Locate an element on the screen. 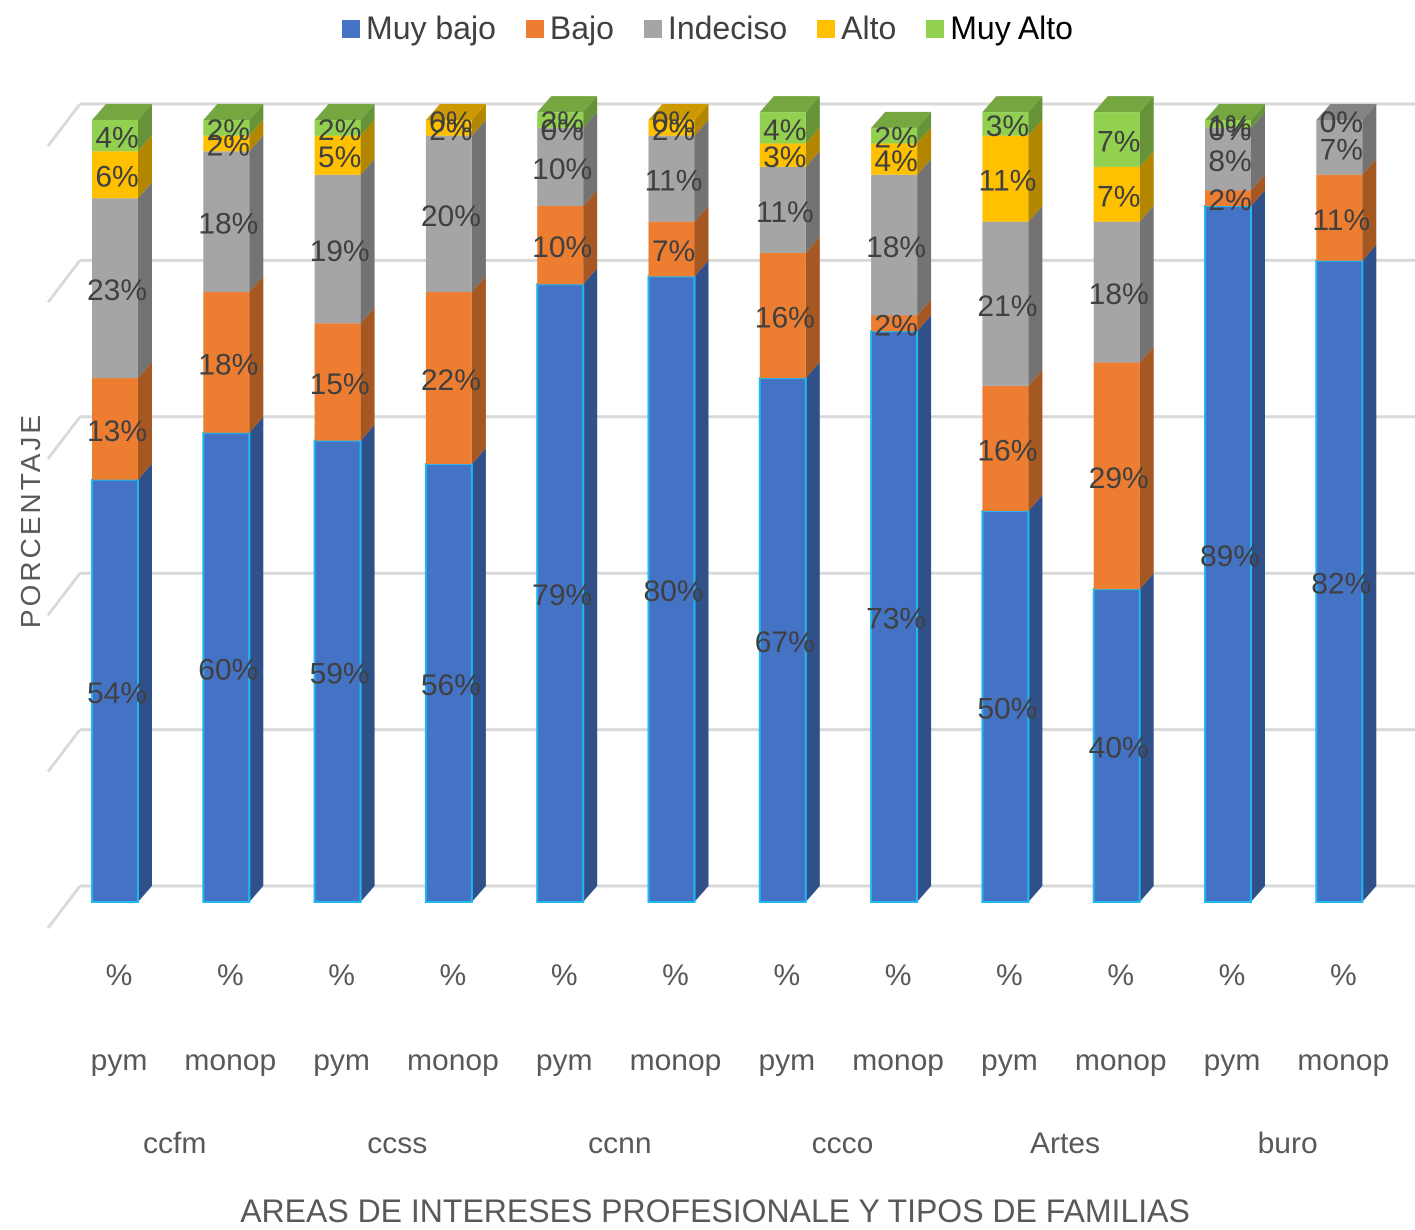  data-label: 11% is located at coordinates (674, 181).